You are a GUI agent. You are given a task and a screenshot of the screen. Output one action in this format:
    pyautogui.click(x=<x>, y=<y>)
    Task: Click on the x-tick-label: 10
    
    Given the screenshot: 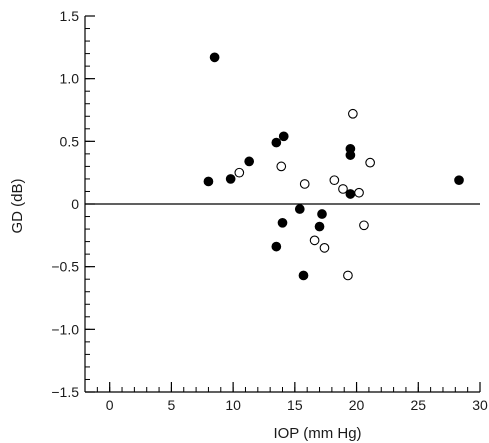 What is the action you would take?
    pyautogui.click(x=233, y=405)
    